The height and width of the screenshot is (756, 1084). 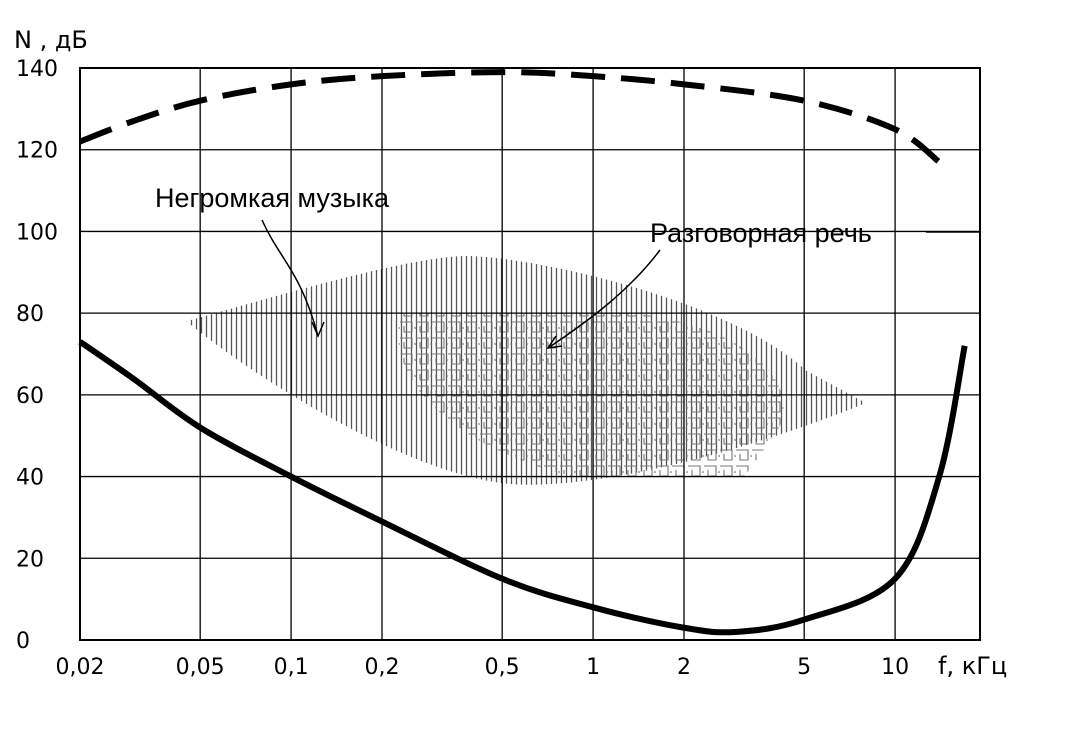 What do you see at coordinates (895, 667) in the screenshot?
I see `x-tick-label: 10` at bounding box center [895, 667].